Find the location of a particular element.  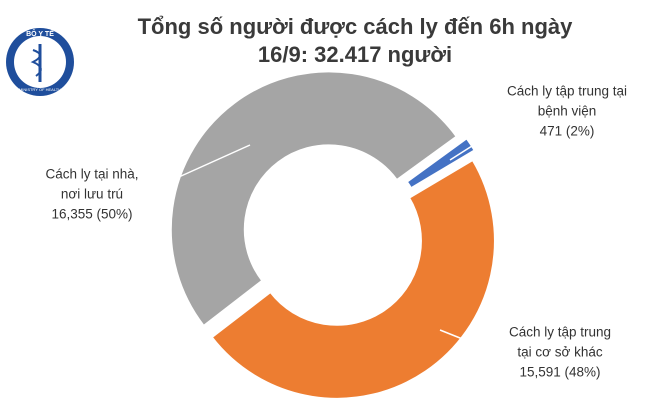

logo: BỘ Y TẾ MINISTRY OF HEALTH is located at coordinates (40, 62).